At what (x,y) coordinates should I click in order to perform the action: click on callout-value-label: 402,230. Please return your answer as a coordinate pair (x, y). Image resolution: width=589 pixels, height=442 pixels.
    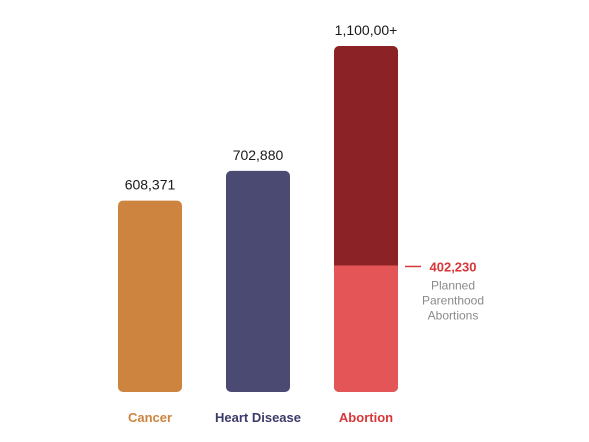
    Looking at the image, I should click on (453, 266).